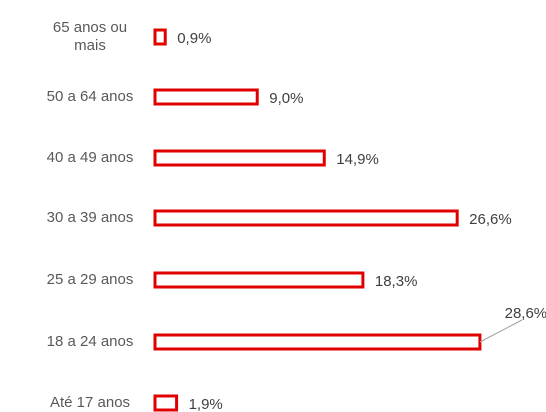  Describe the element at coordinates (90, 157) in the screenshot. I see `category-label: 40 a 49 anos` at that location.